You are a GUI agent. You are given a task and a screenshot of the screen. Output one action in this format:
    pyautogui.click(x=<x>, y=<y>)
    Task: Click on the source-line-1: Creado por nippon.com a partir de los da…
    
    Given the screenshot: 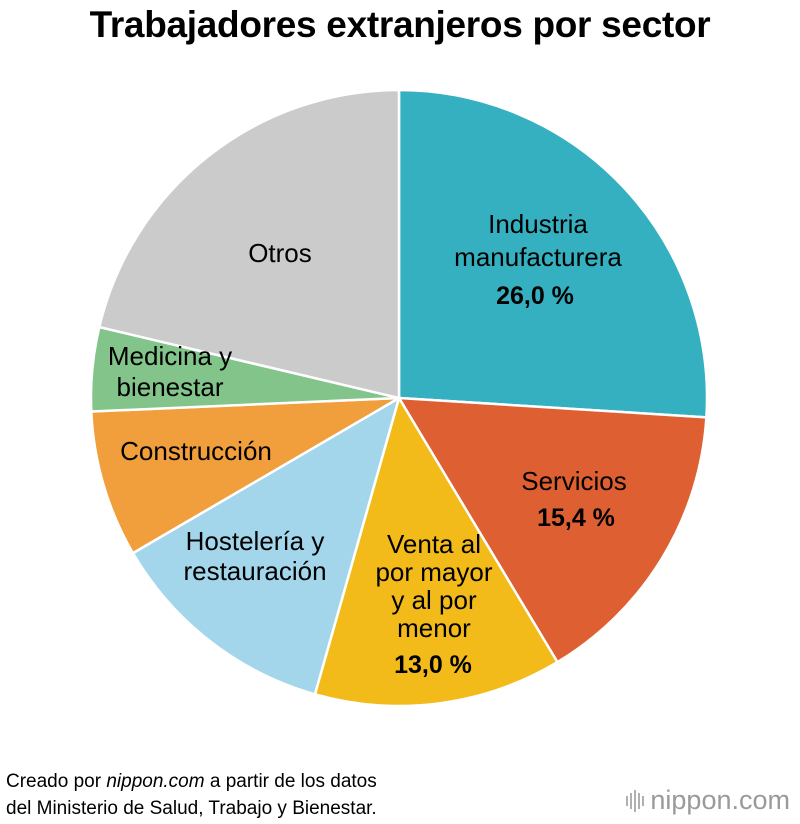 What is the action you would take?
    pyautogui.click(x=191, y=781)
    